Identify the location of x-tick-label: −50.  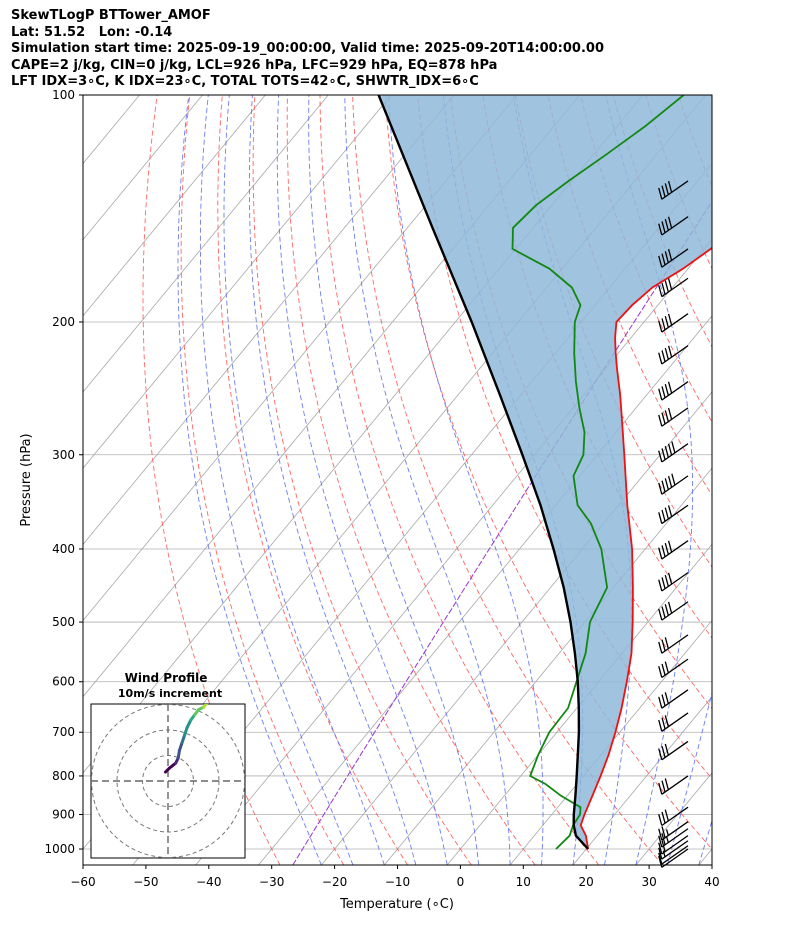
(145, 882).